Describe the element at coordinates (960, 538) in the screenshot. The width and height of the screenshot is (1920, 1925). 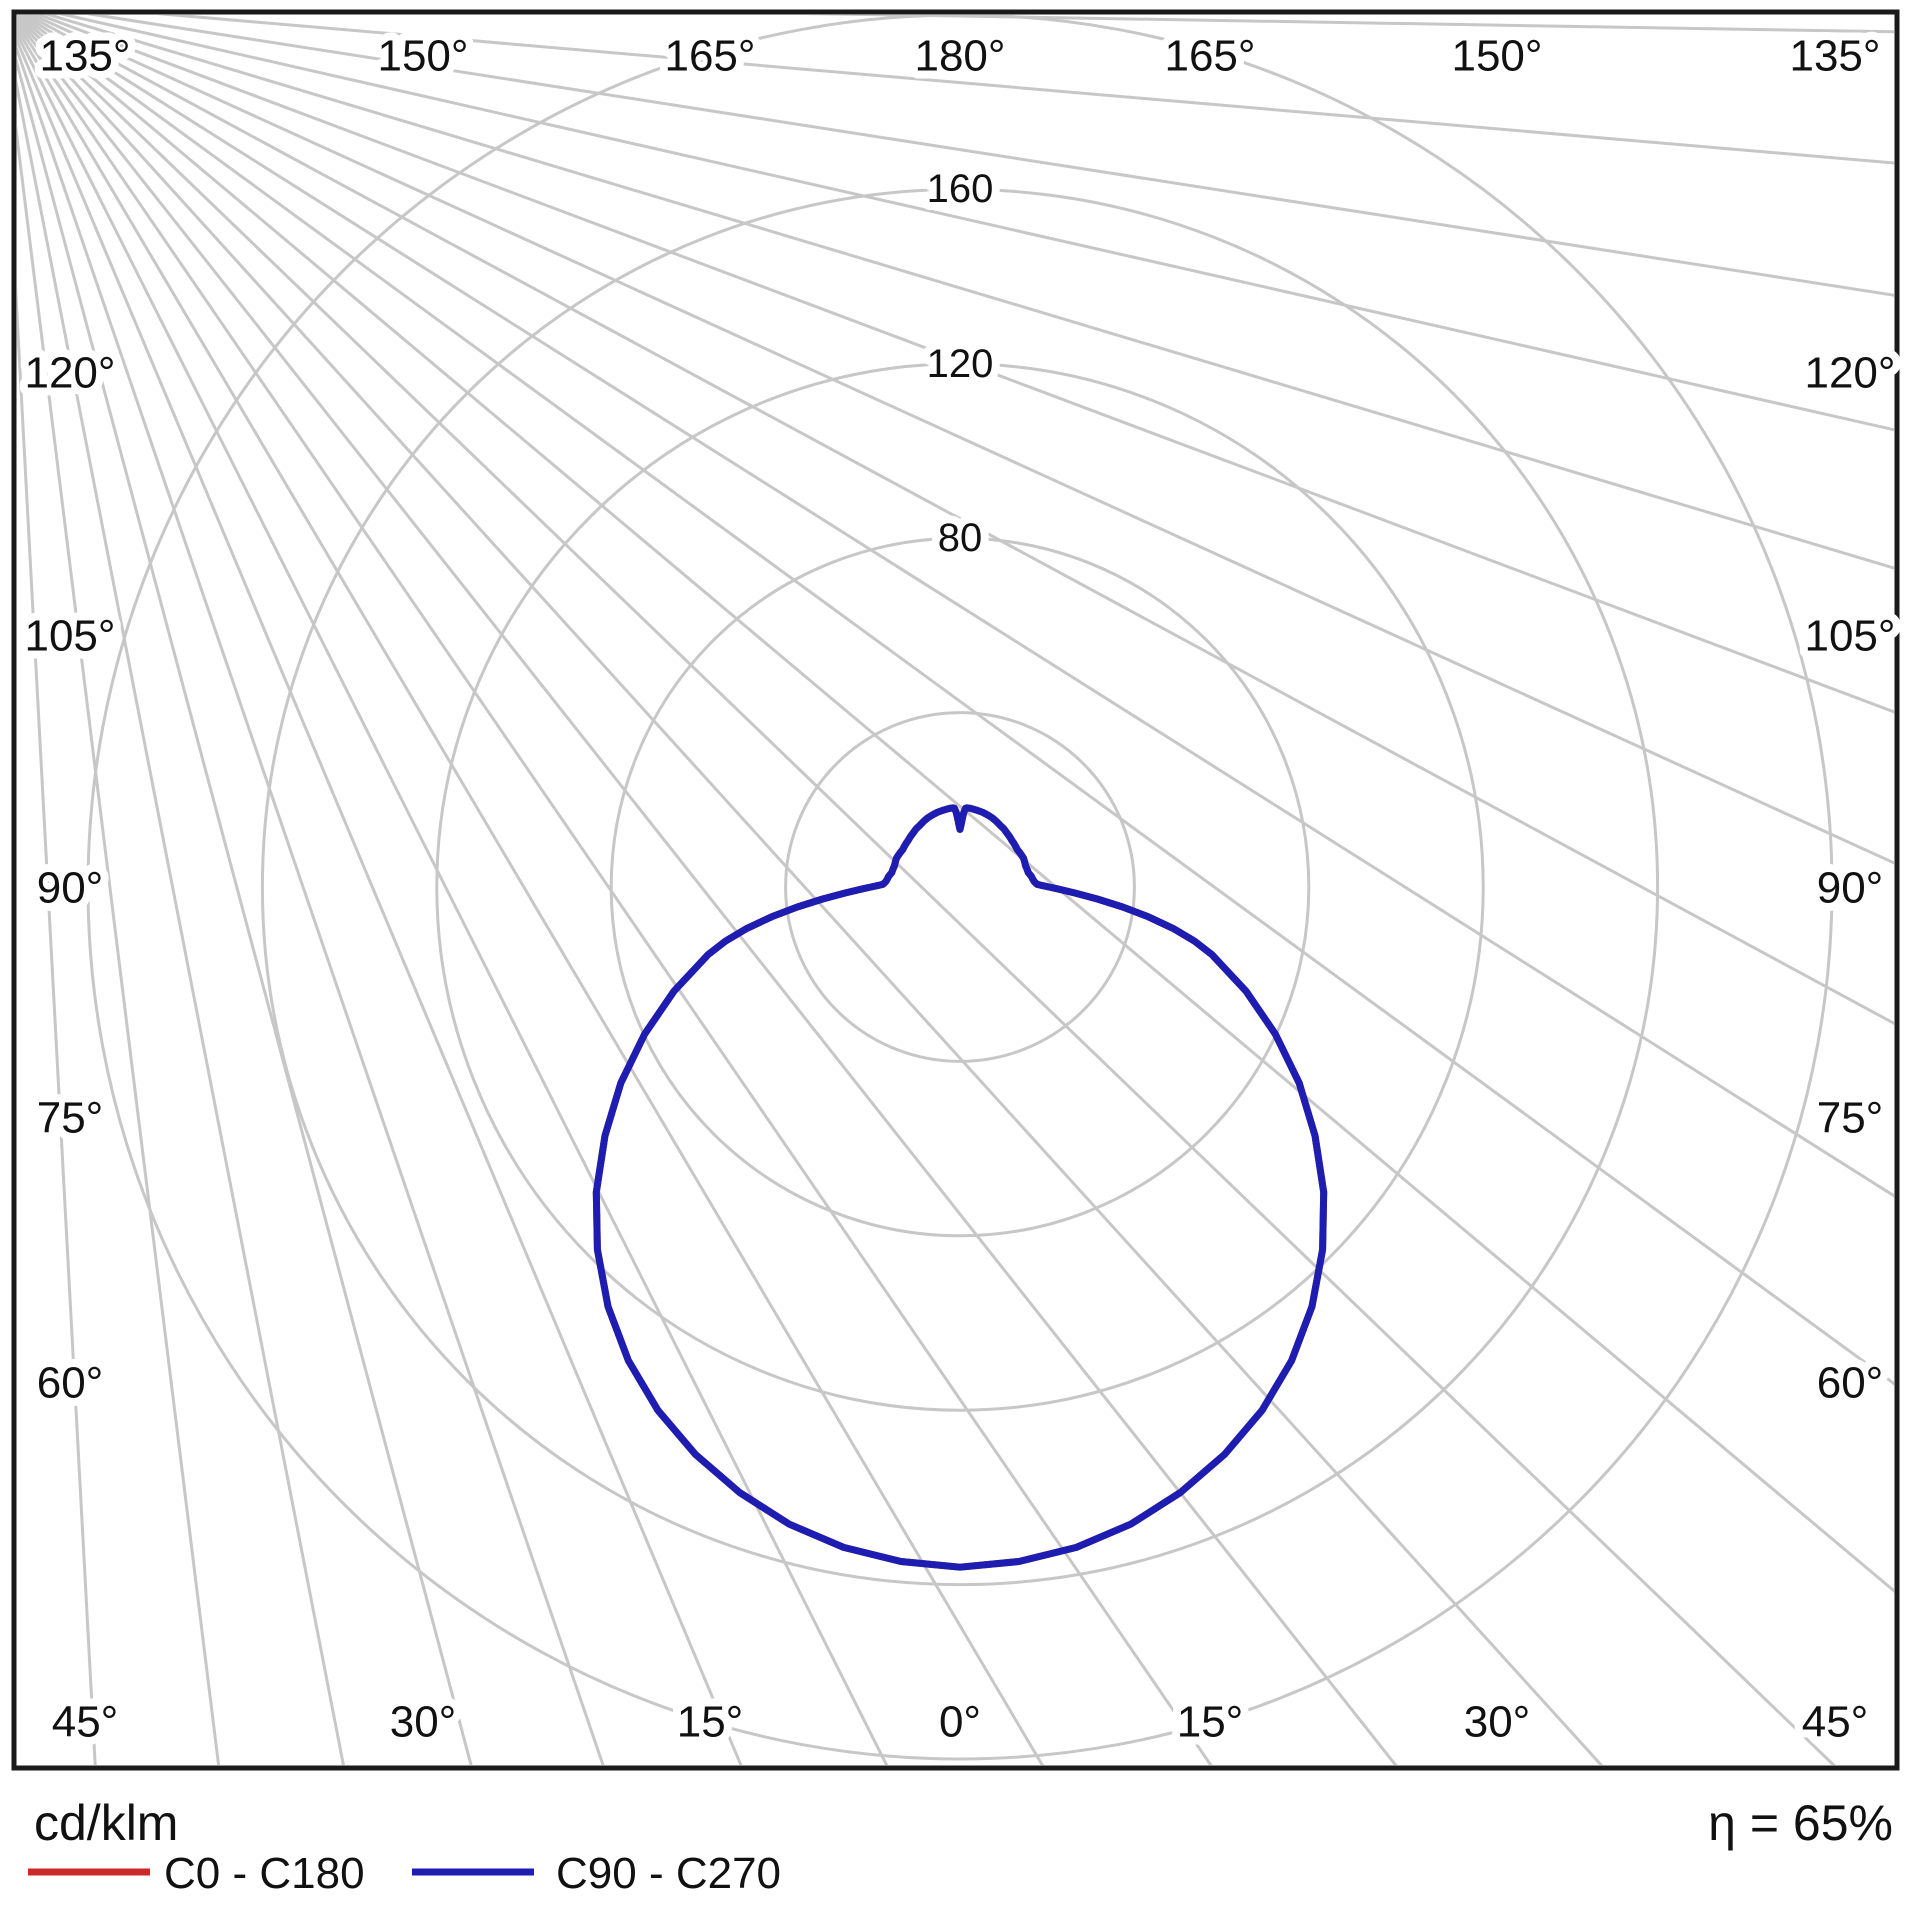
I see `ring-label: 80` at that location.